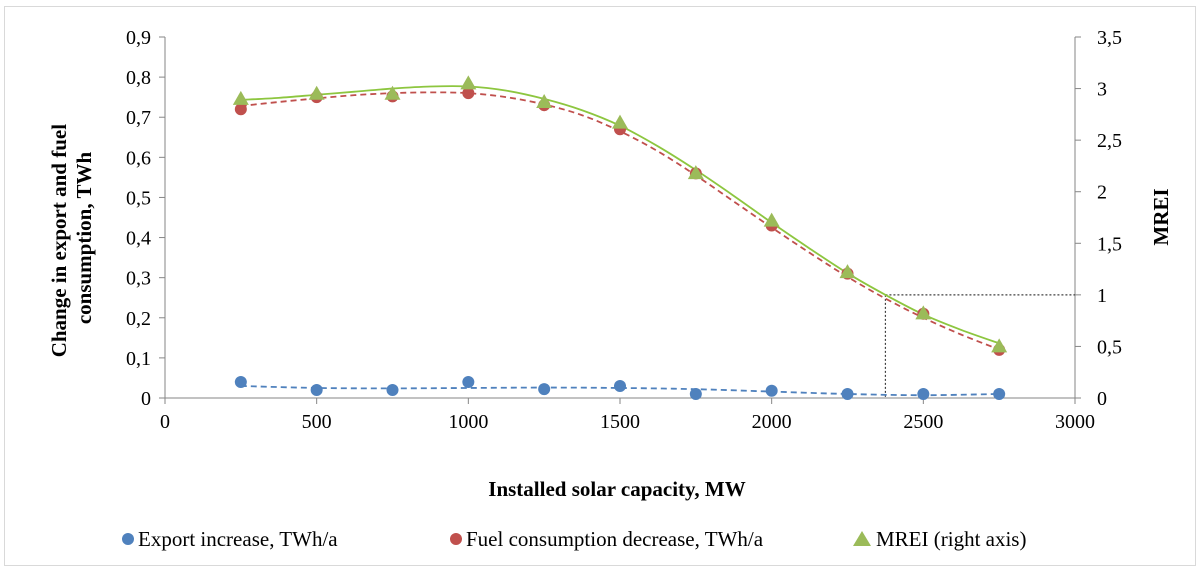  Describe the element at coordinates (138, 38) in the screenshot. I see `y-tick-label: 0,9` at that location.